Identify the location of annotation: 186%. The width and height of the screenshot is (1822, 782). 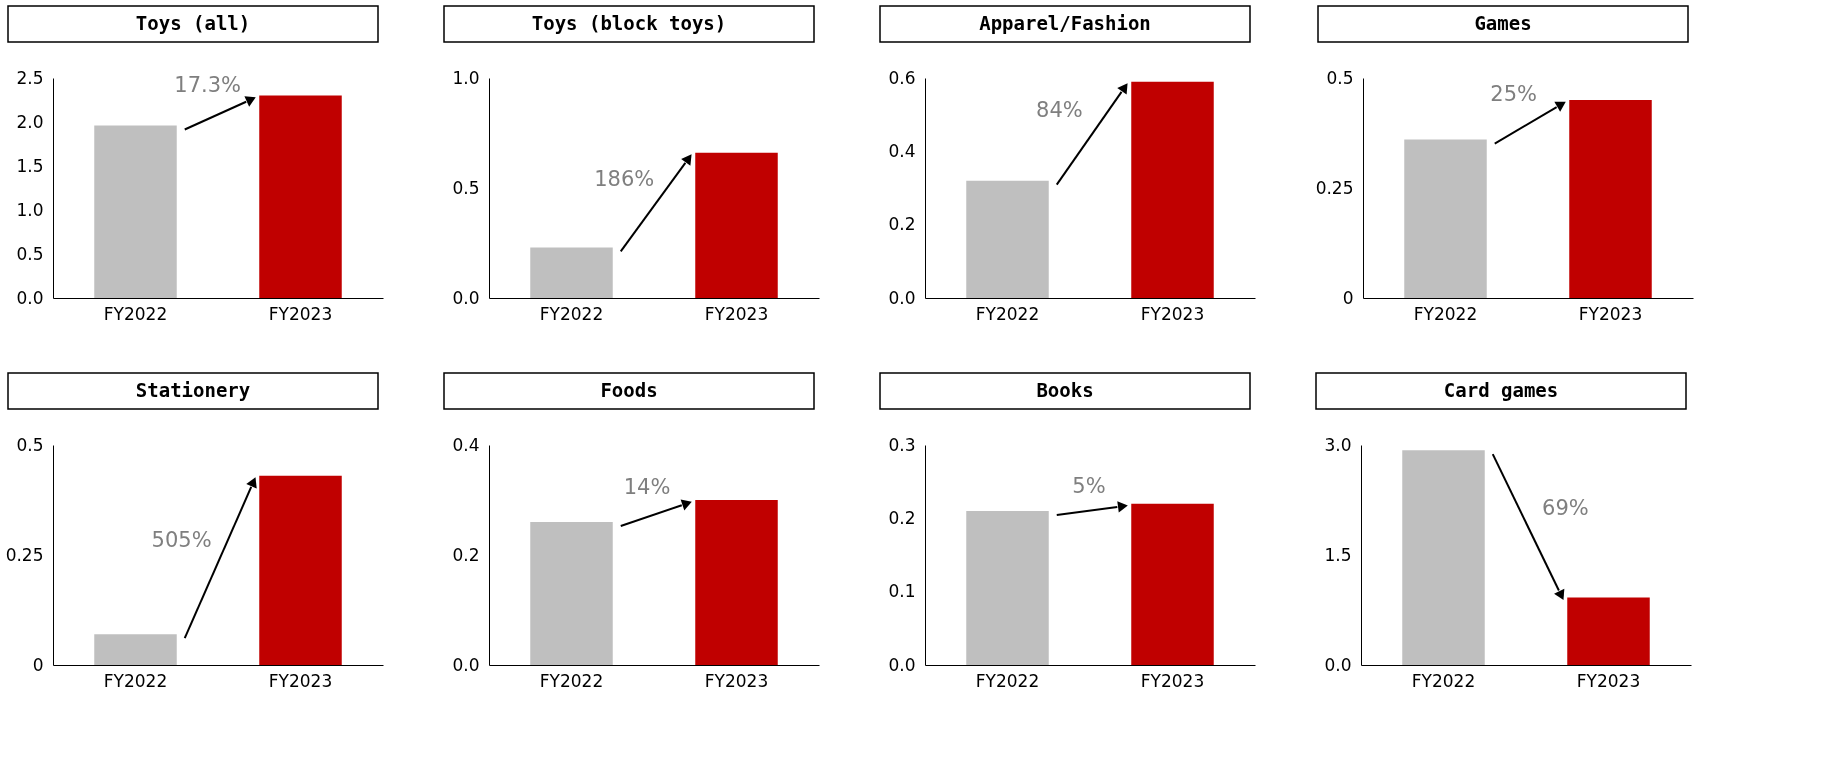
(624, 178).